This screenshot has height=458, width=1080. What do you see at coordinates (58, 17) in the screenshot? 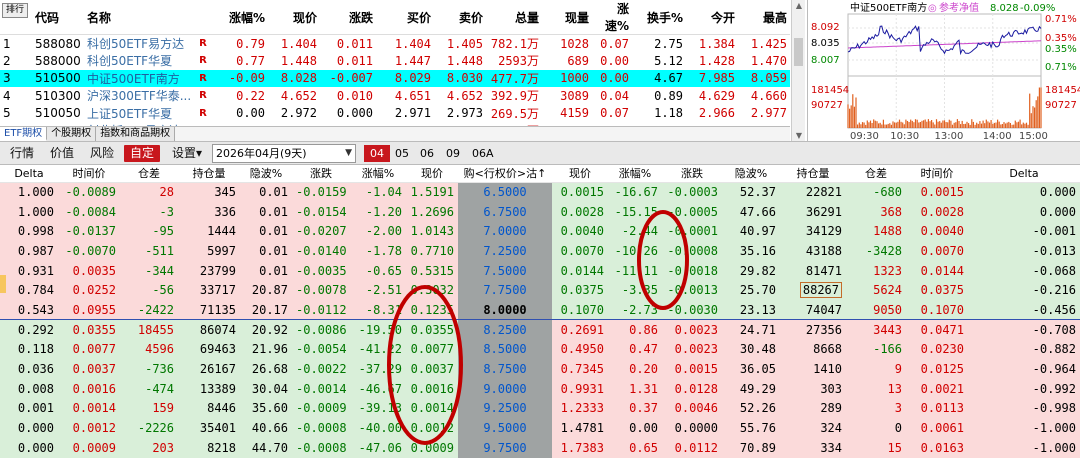
I see `etf-col-header: 代码` at bounding box center [58, 17].